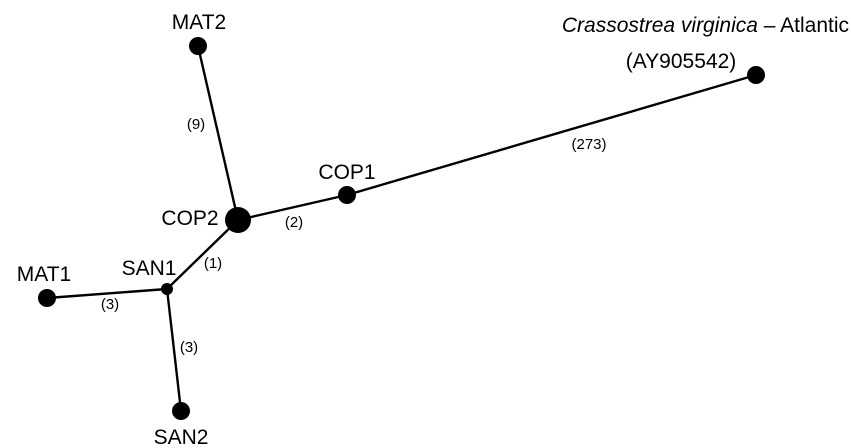 The image size is (851, 448). I want to click on node-label-species: Crassostrea virginica – Atlantic, so click(705, 25).